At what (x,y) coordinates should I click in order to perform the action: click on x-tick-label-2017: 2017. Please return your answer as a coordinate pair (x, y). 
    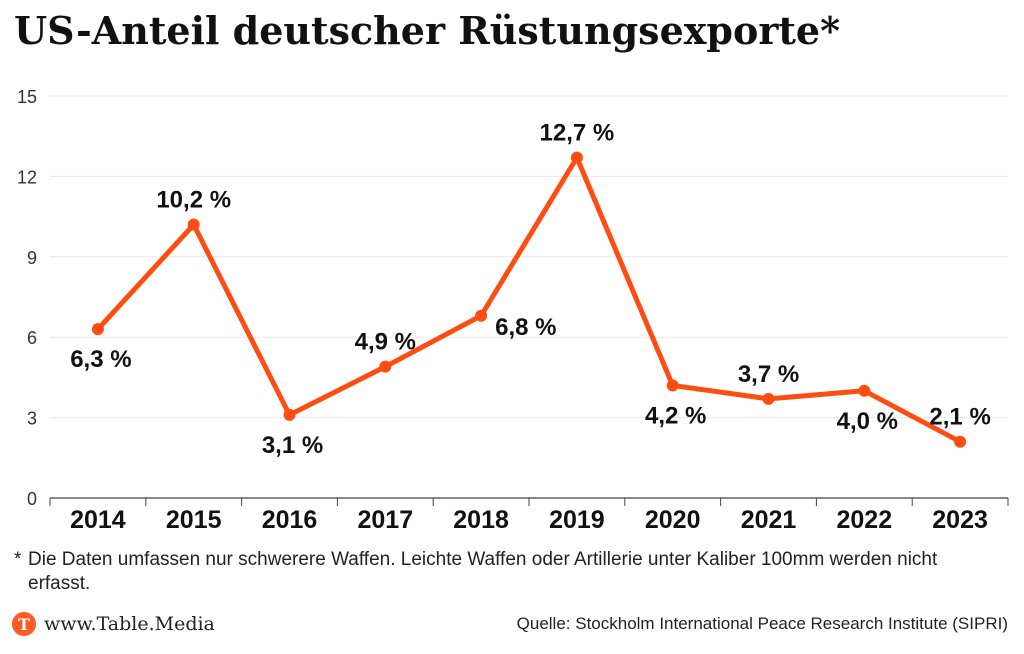
    Looking at the image, I should click on (385, 520).